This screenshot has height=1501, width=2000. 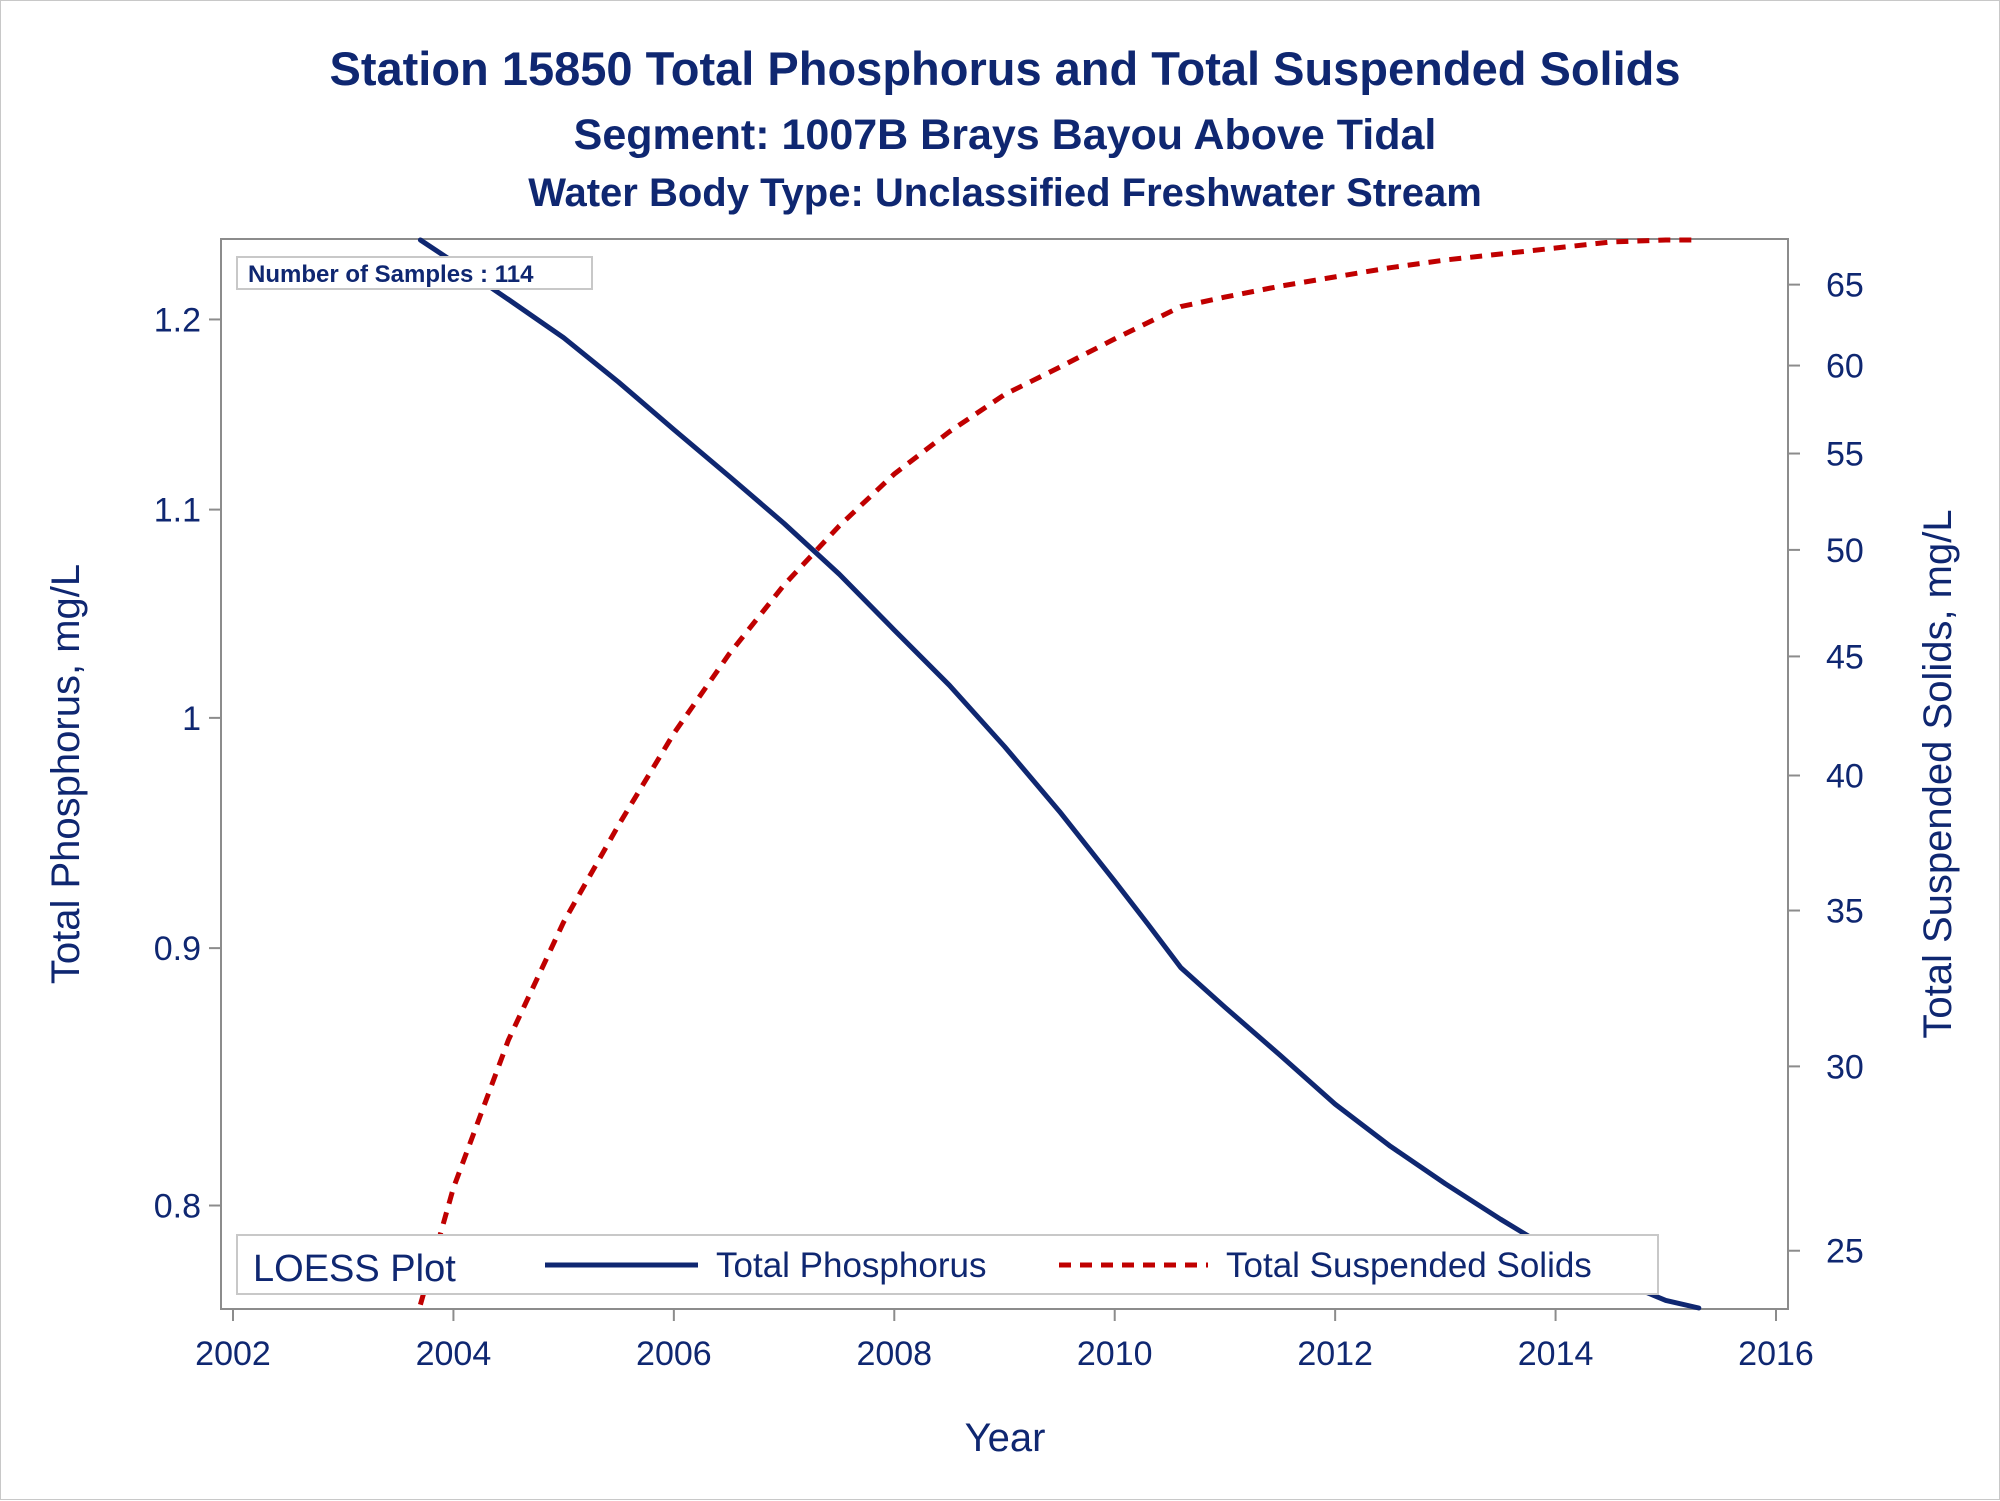 What do you see at coordinates (1005, 135) in the screenshot?
I see `chart-subtitle: Segment: 1007B Brays Bayou Above Tidal` at bounding box center [1005, 135].